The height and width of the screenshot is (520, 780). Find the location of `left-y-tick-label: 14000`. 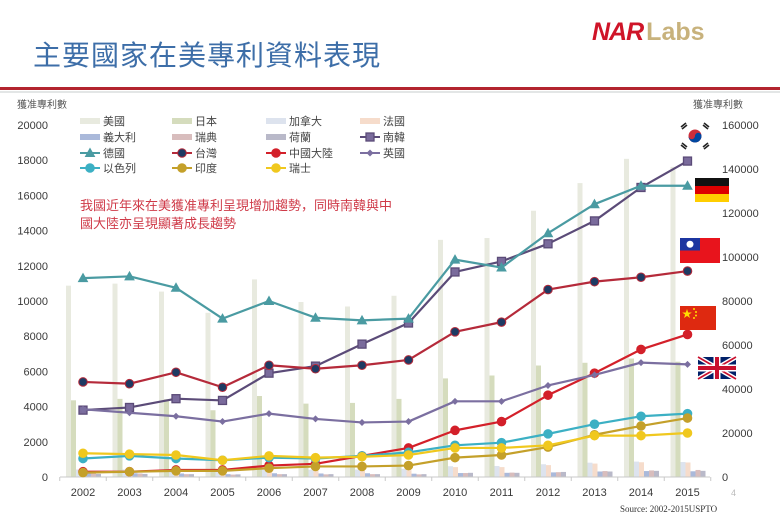

left-y-tick-label: 14000 is located at coordinates (32, 232).